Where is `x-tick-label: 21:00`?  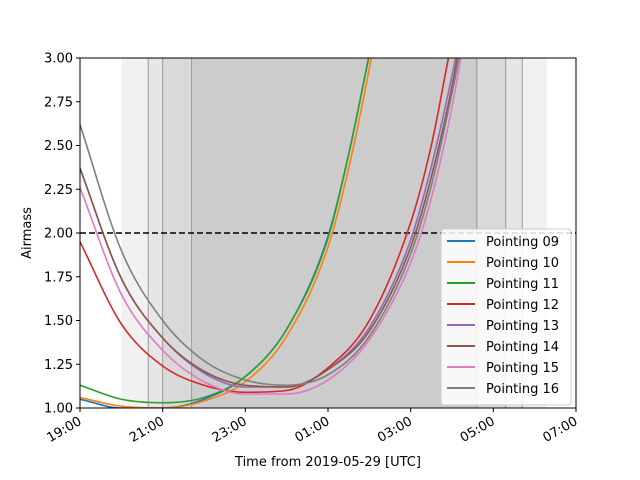 x-tick-label: 21:00 is located at coordinates (147, 430).